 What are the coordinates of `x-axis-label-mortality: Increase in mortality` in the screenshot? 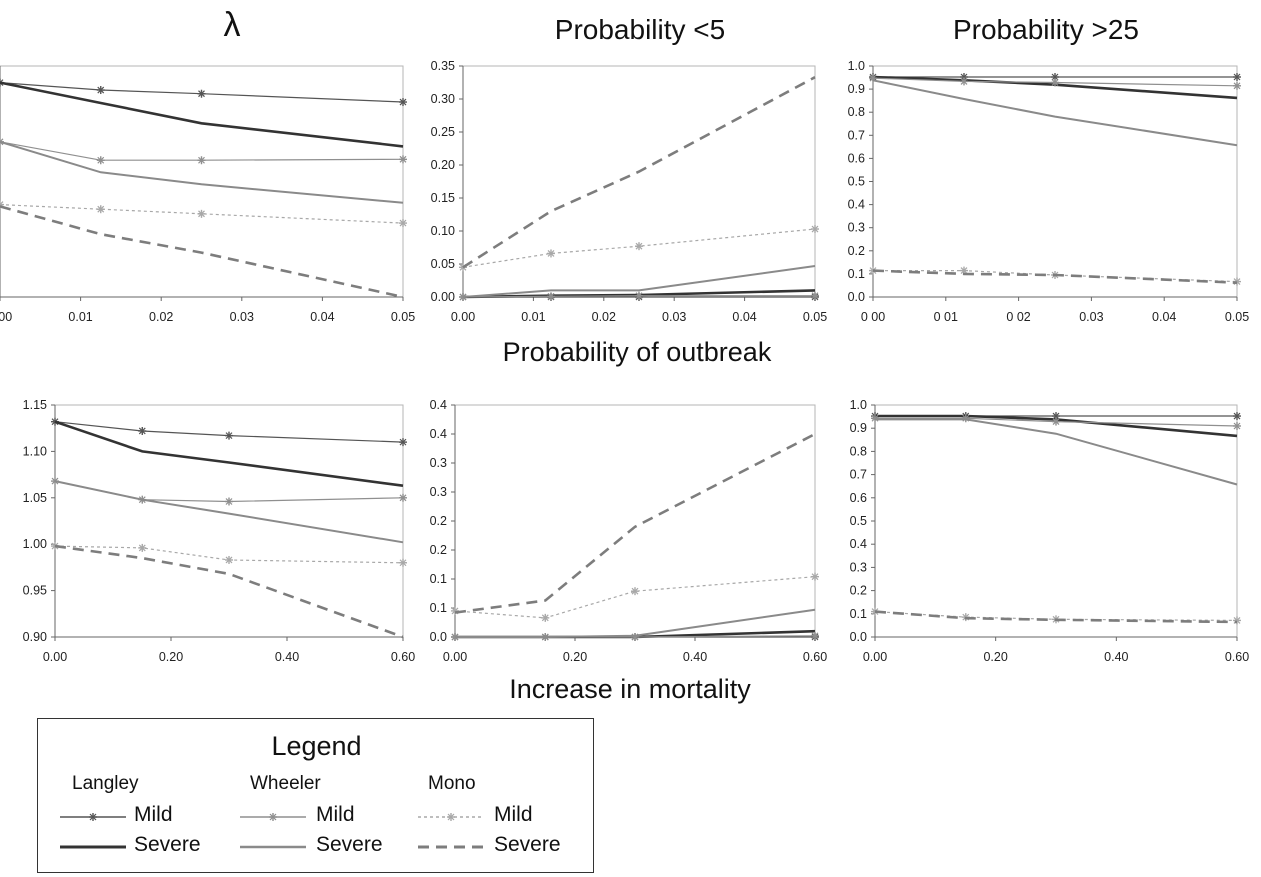 It's located at (630, 689).